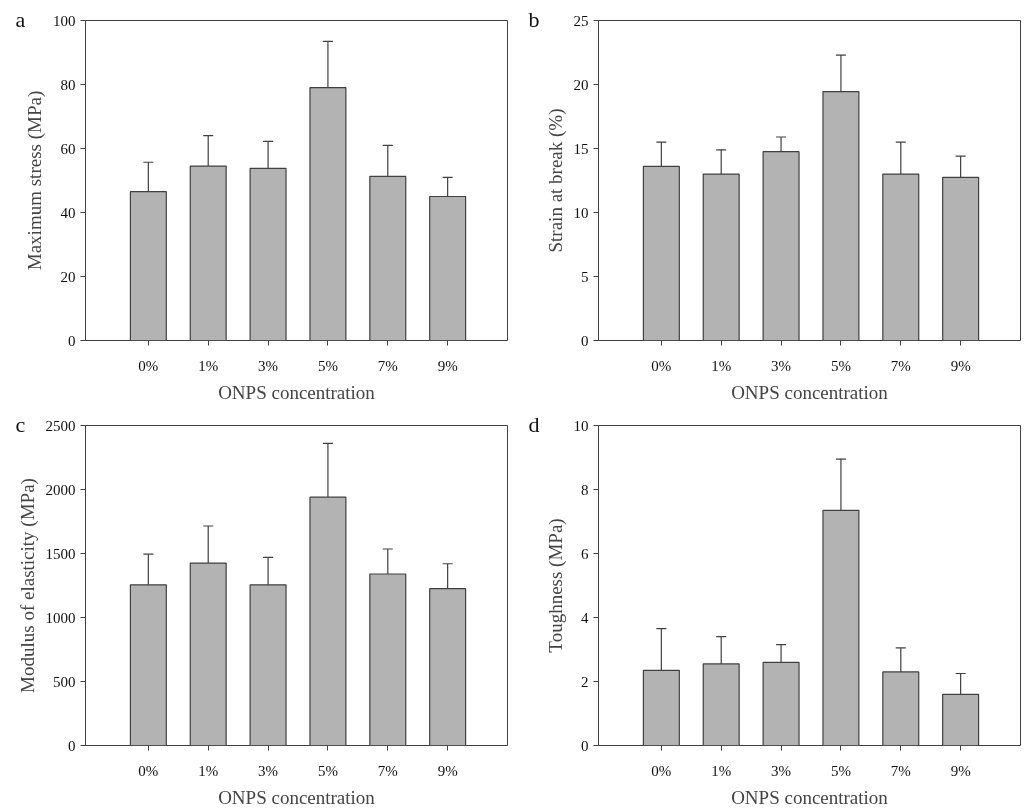  Describe the element at coordinates (60, 617) in the screenshot. I see `y-tick-label: 1000` at that location.